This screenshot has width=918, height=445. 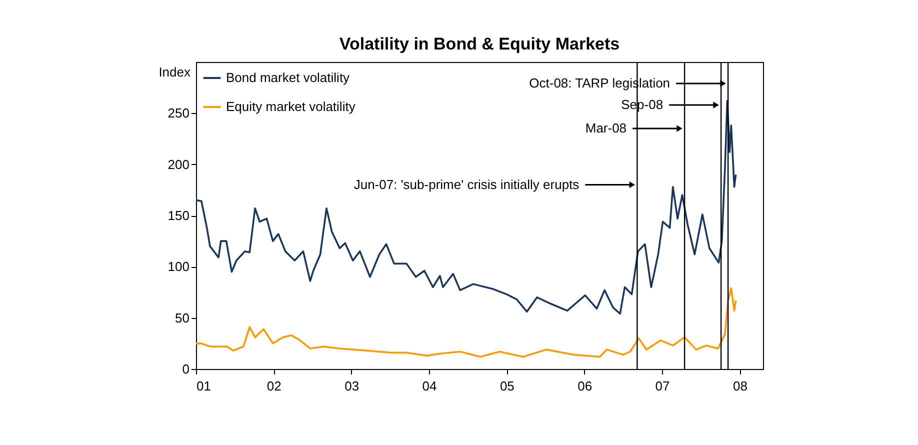 What do you see at coordinates (288, 77) in the screenshot?
I see `legend-label: Bond market volatility` at bounding box center [288, 77].